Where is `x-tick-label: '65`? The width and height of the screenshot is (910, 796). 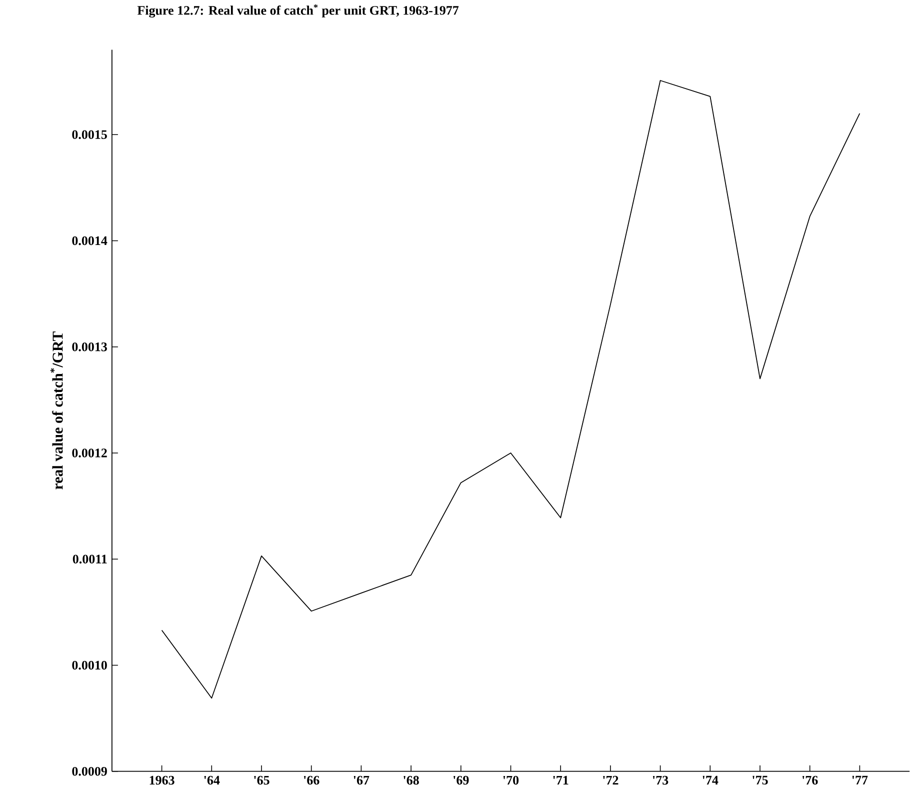
x-tick-label: '65 is located at coordinates (262, 780).